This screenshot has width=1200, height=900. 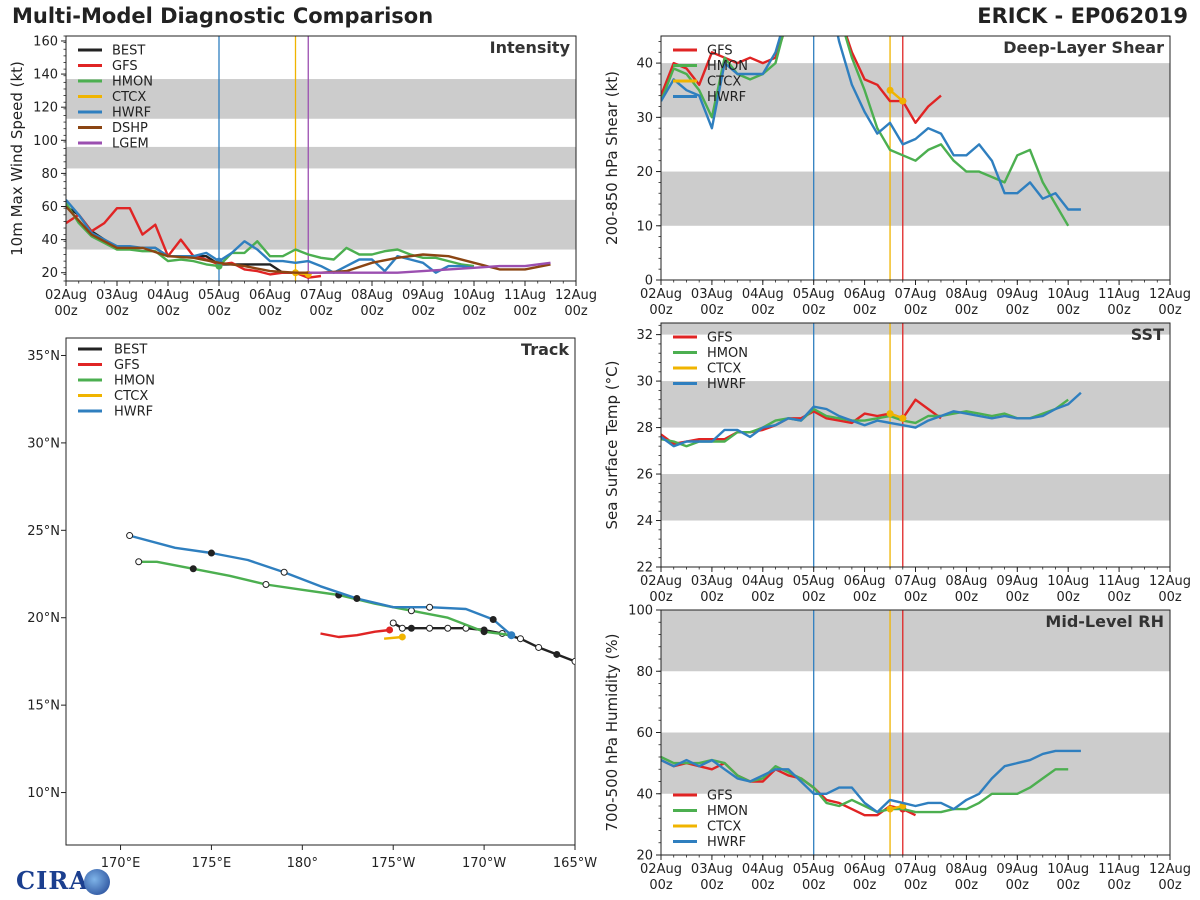 What do you see at coordinates (726, 842) in the screenshot?
I see `rh-legend-label-hwrf: HWRF` at bounding box center [726, 842].